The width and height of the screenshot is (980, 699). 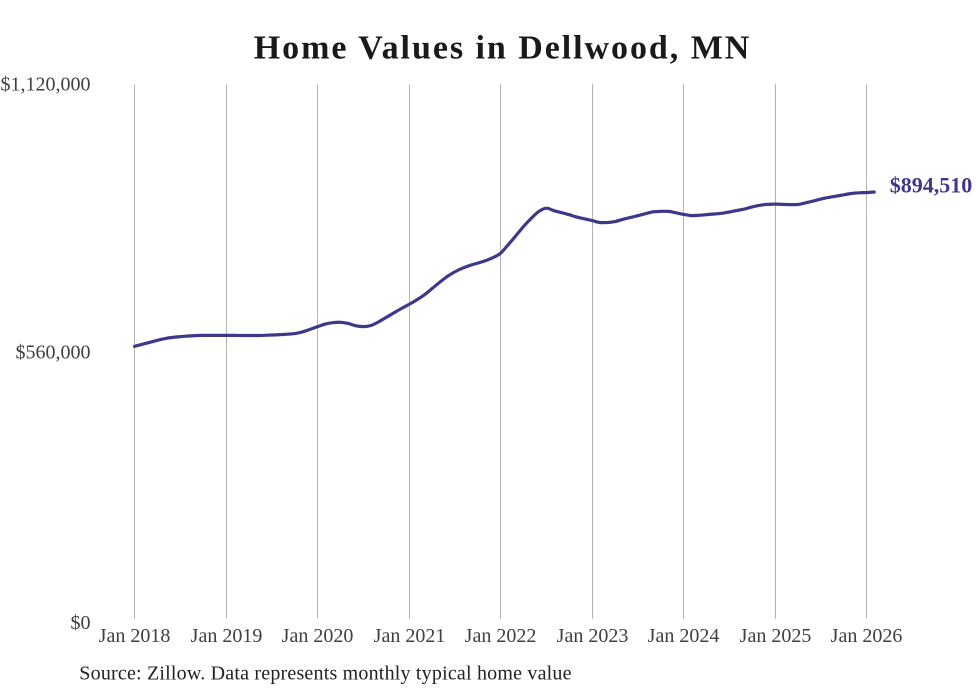 I want to click on svg-text: $894,510, so click(x=931, y=185).